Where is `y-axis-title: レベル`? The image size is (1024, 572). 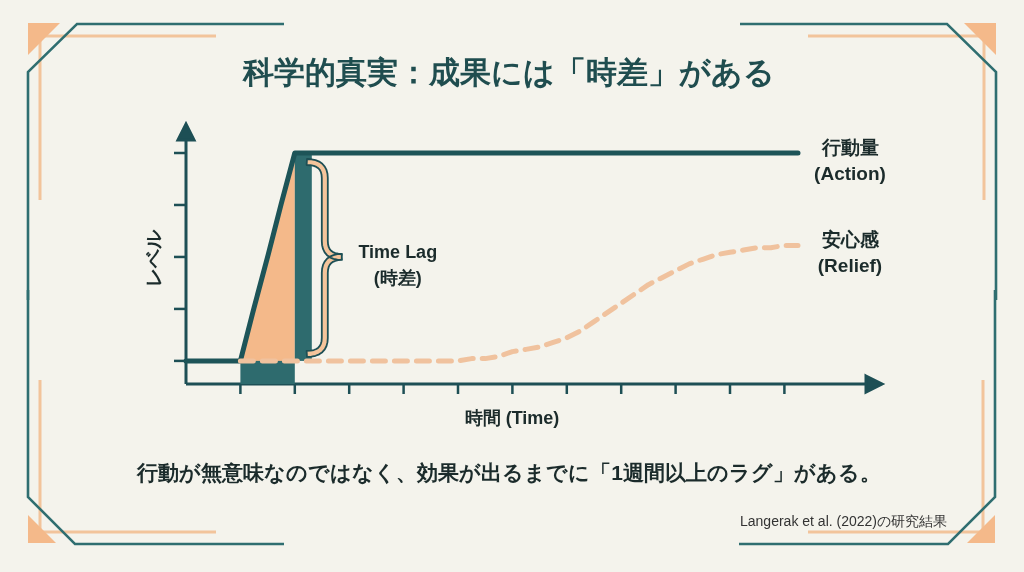 y-axis-title: レベル is located at coordinates (153, 257).